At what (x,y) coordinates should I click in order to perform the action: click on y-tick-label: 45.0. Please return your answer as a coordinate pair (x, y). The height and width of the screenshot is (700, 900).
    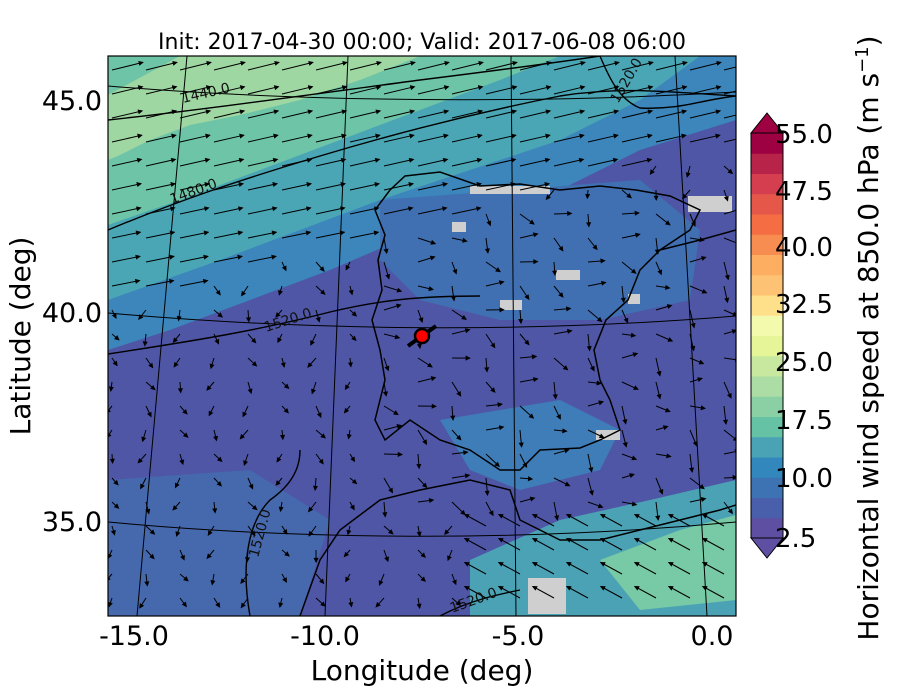
    Looking at the image, I should click on (72, 101).